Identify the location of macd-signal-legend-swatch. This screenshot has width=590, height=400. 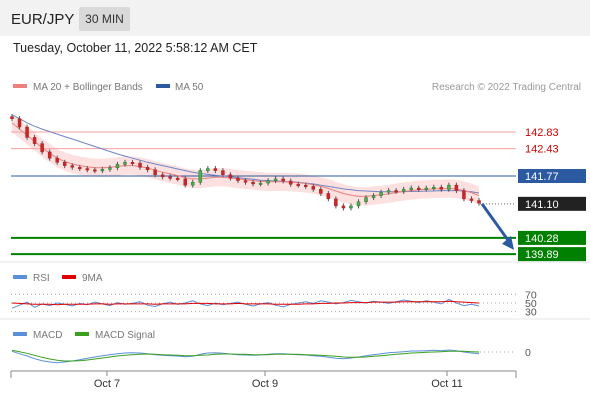
(82, 334).